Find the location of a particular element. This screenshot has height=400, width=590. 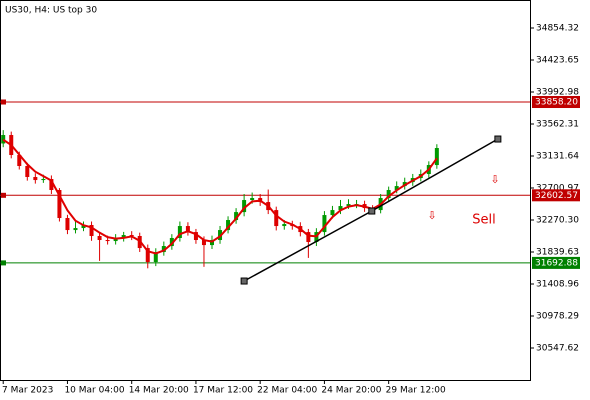

x-tick-label: 22 Mar 04:00 is located at coordinates (287, 391).